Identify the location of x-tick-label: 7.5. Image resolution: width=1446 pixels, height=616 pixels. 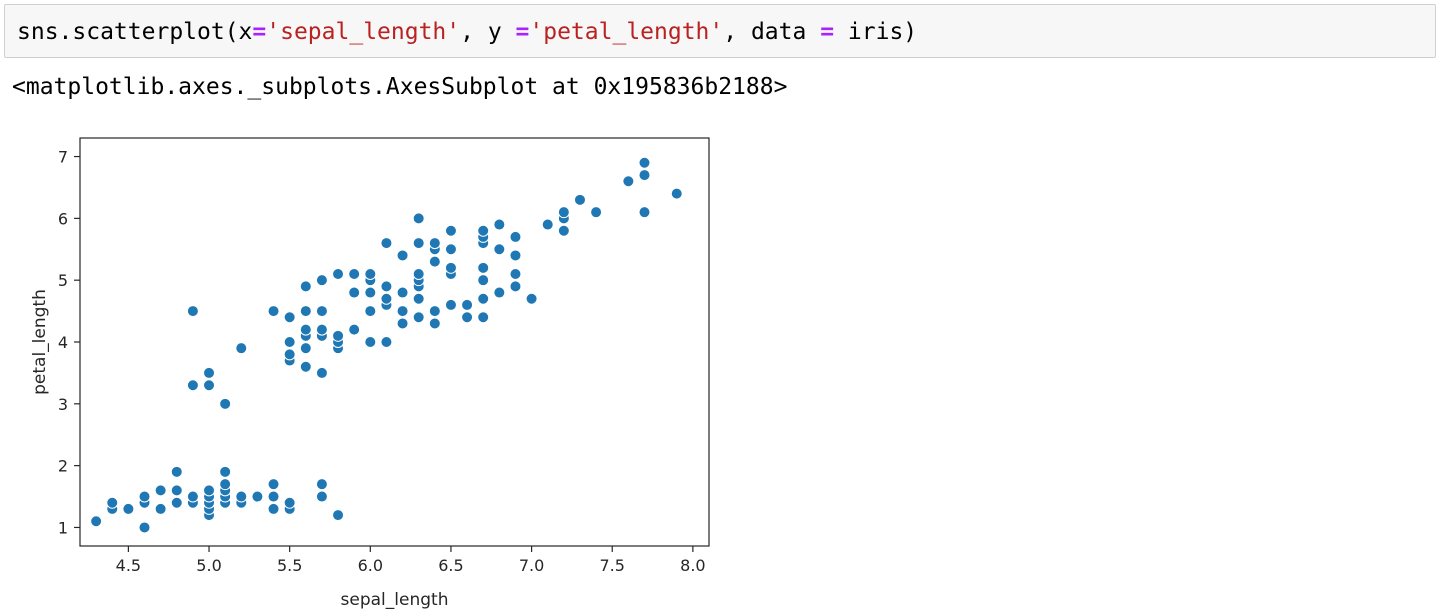
(612, 565).